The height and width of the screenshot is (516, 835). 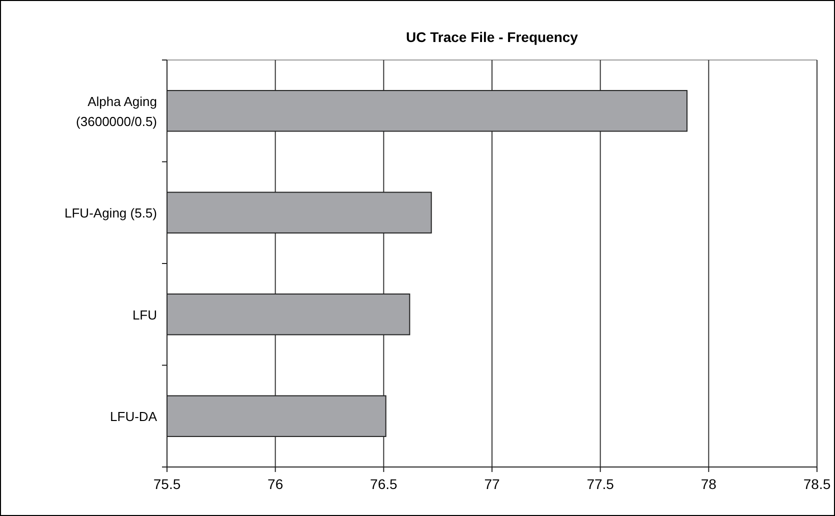 I want to click on x-tick-label: 77.5, so click(x=600, y=484).